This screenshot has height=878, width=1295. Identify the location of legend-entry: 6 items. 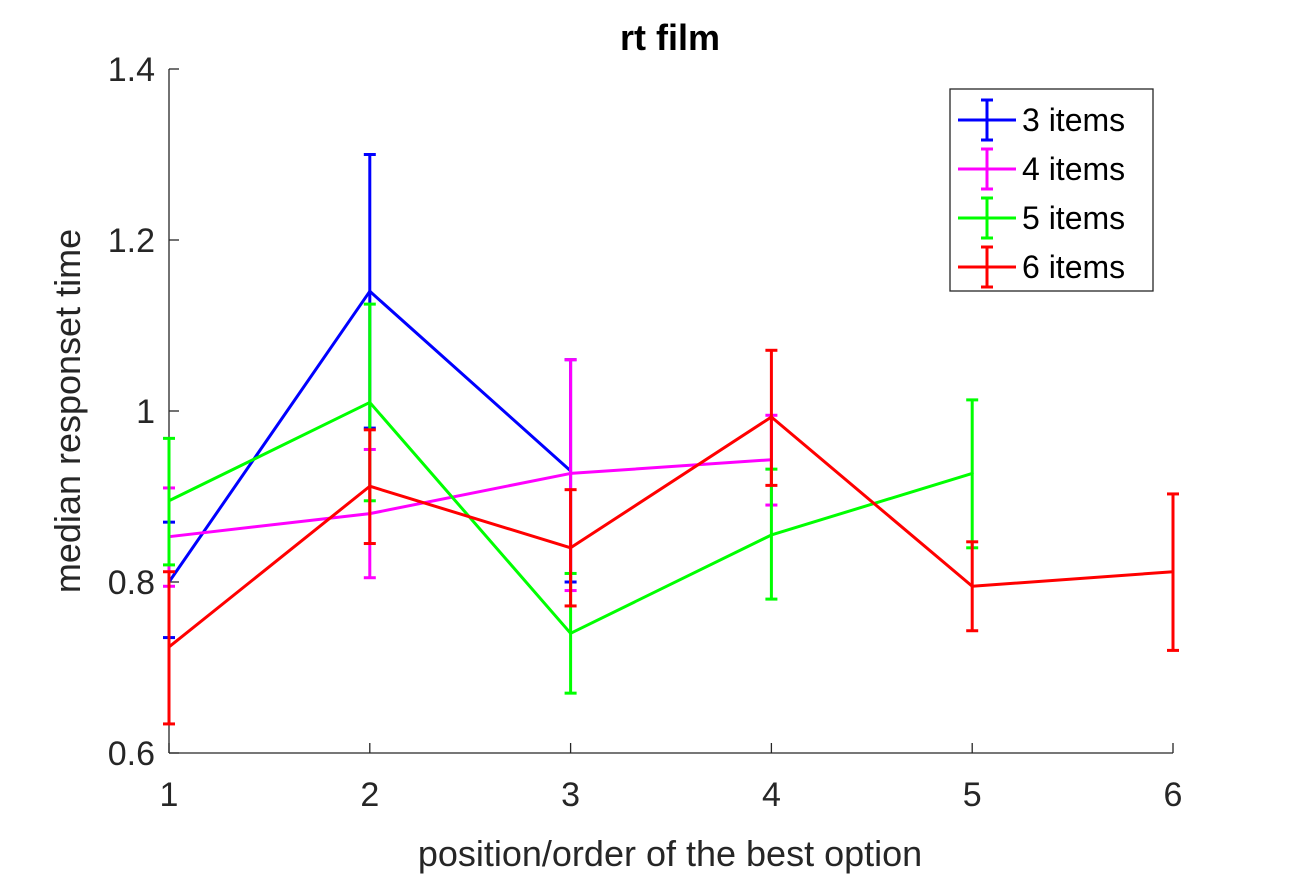
(1041, 267).